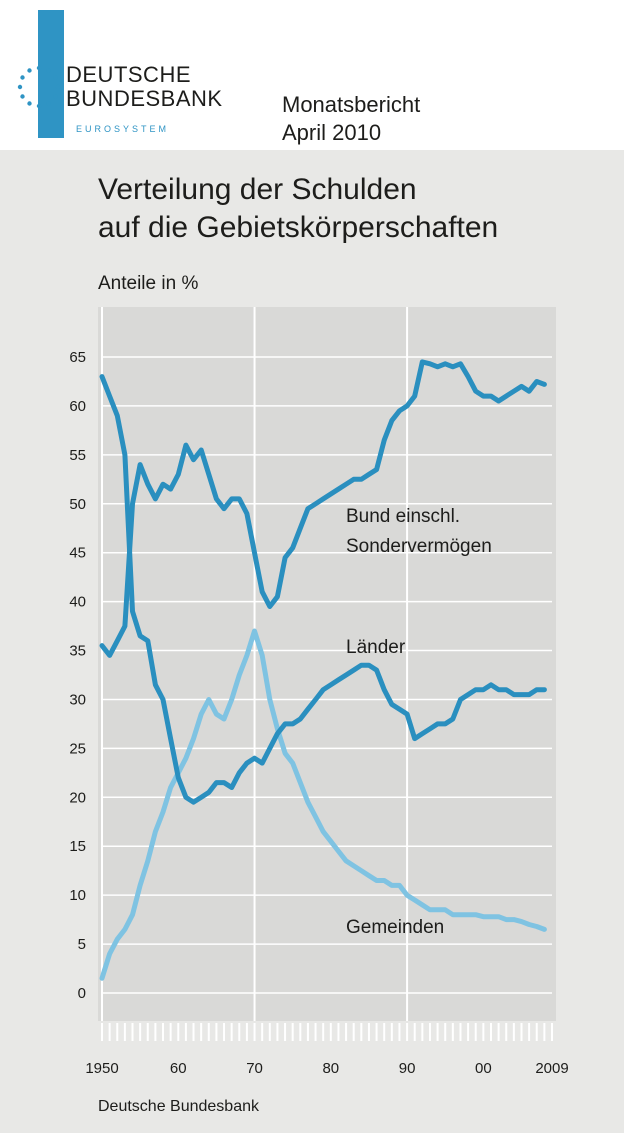 The image size is (624, 1133). What do you see at coordinates (77, 602) in the screenshot?
I see `y-tick-label: 40` at bounding box center [77, 602].